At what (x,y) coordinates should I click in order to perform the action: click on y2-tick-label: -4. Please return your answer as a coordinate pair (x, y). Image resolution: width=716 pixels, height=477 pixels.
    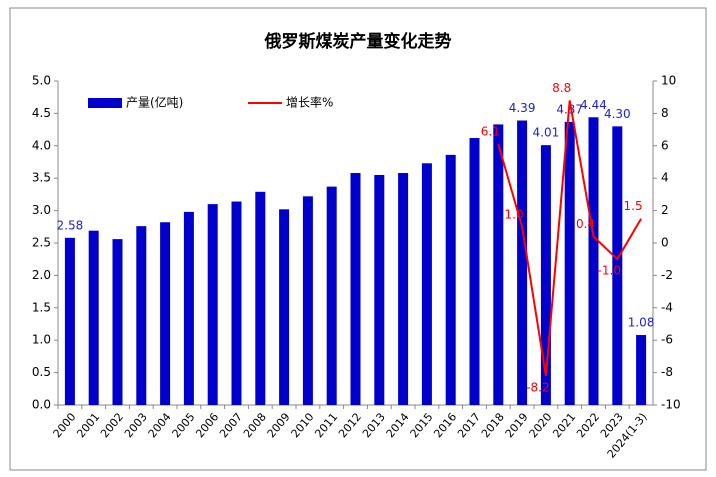
    Looking at the image, I should click on (667, 307).